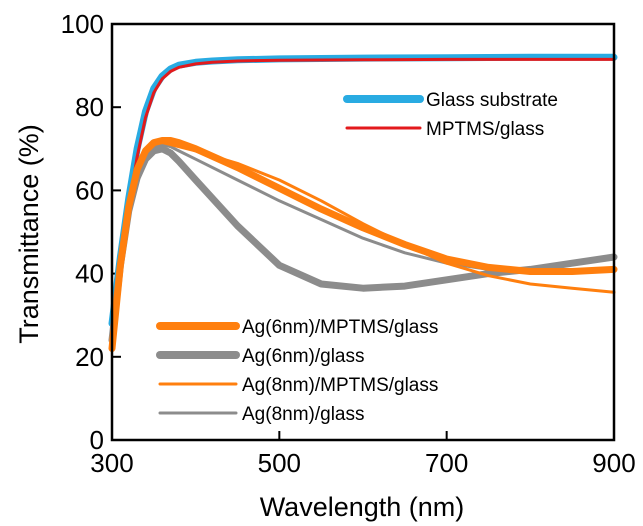 This screenshot has width=643, height=526. I want to click on legend-label-ag-6nm-glass: Ag(6nm)/glass, so click(303, 356).